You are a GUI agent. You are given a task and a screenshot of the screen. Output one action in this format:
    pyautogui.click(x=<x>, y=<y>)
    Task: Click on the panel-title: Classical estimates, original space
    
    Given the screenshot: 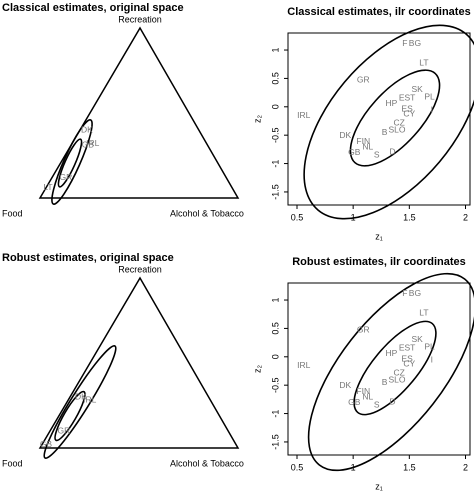 What is the action you would take?
    pyautogui.click(x=93, y=8)
    